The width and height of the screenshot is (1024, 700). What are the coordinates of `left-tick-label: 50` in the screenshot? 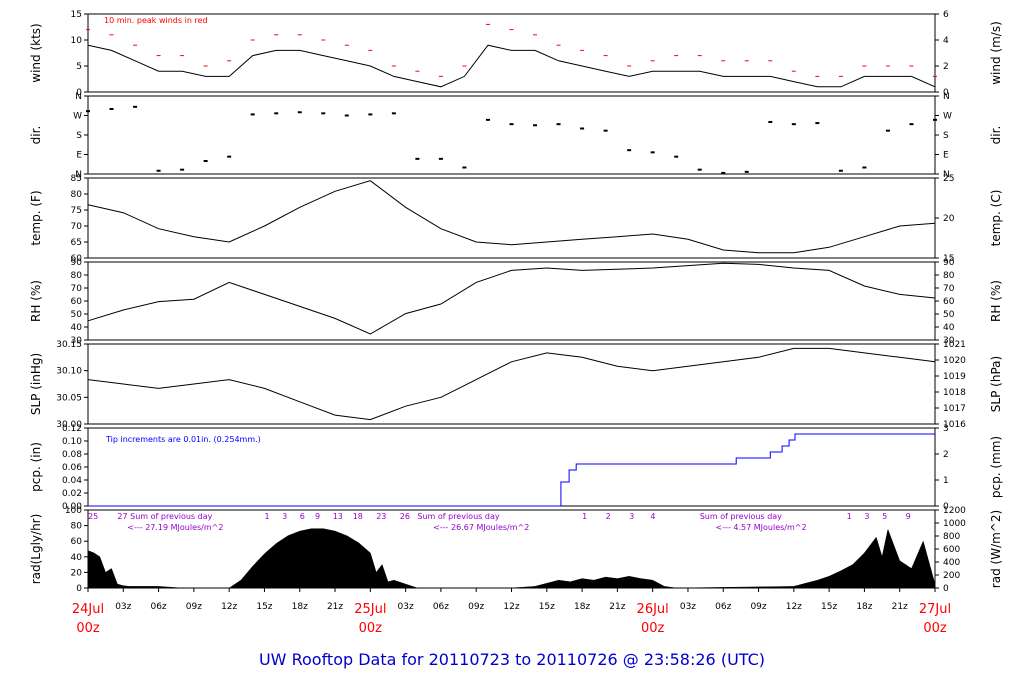 It's located at (77, 315).